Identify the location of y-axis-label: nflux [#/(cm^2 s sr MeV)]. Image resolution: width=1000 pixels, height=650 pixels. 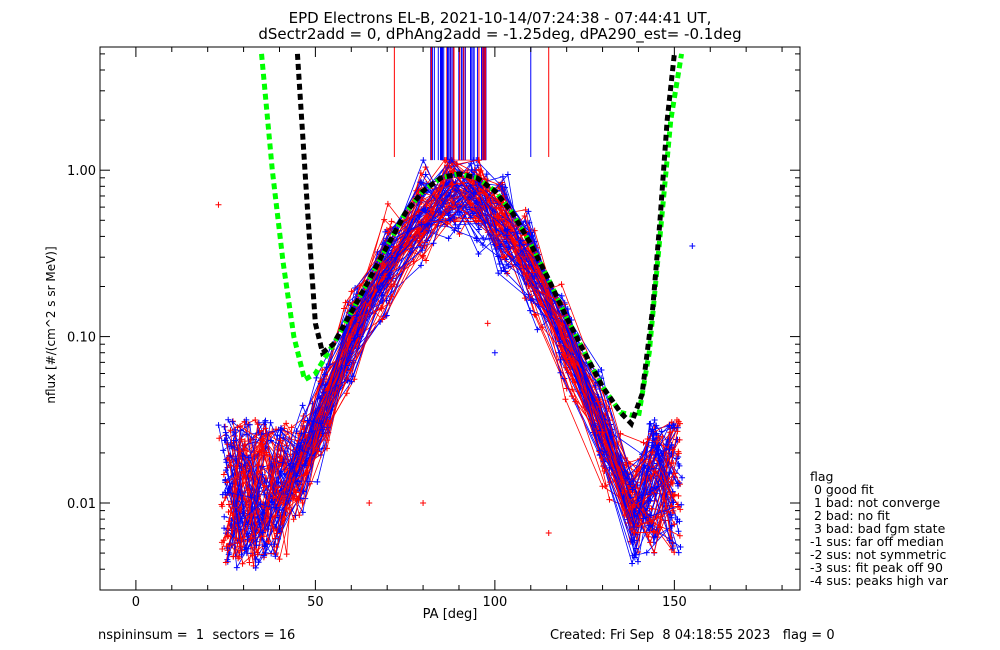
(51, 324).